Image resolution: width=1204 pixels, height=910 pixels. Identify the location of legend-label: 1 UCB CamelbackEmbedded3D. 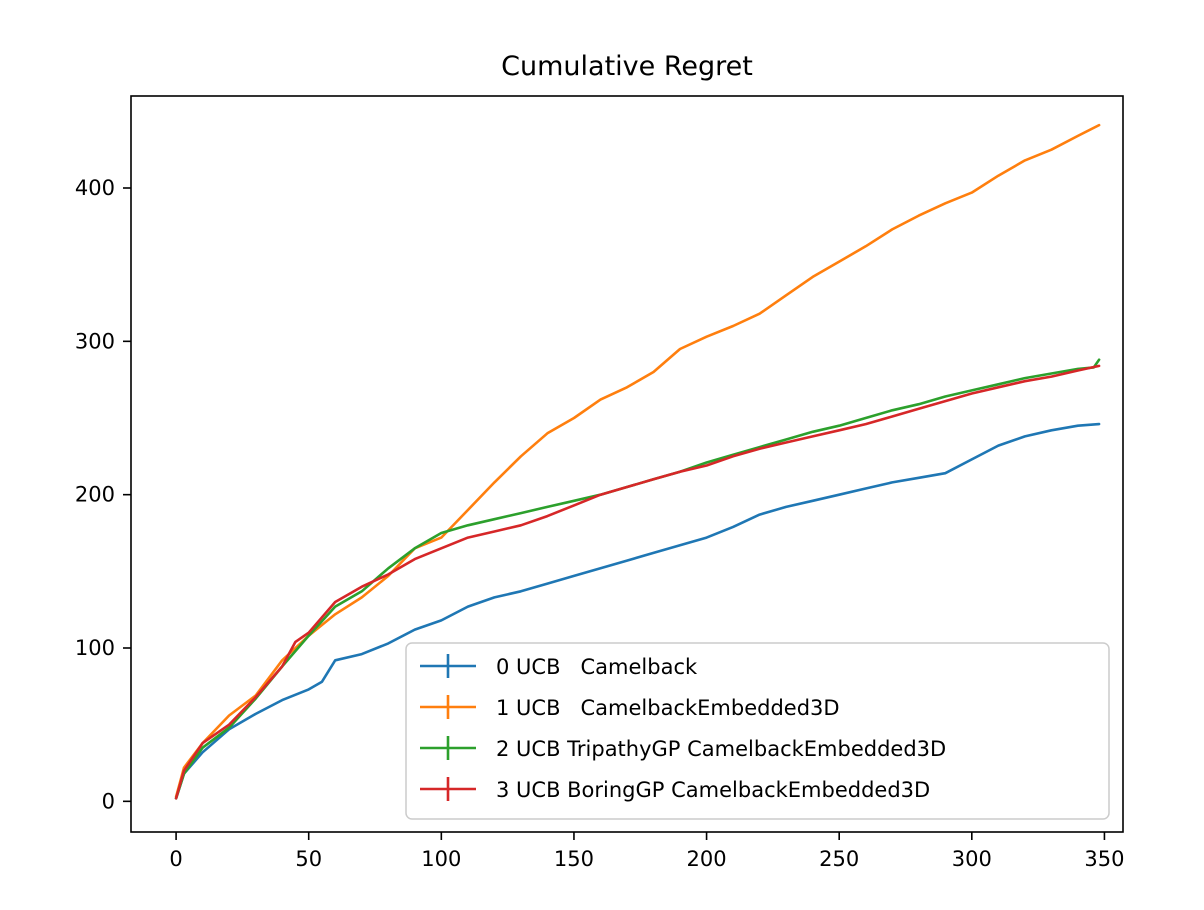
(668, 708).